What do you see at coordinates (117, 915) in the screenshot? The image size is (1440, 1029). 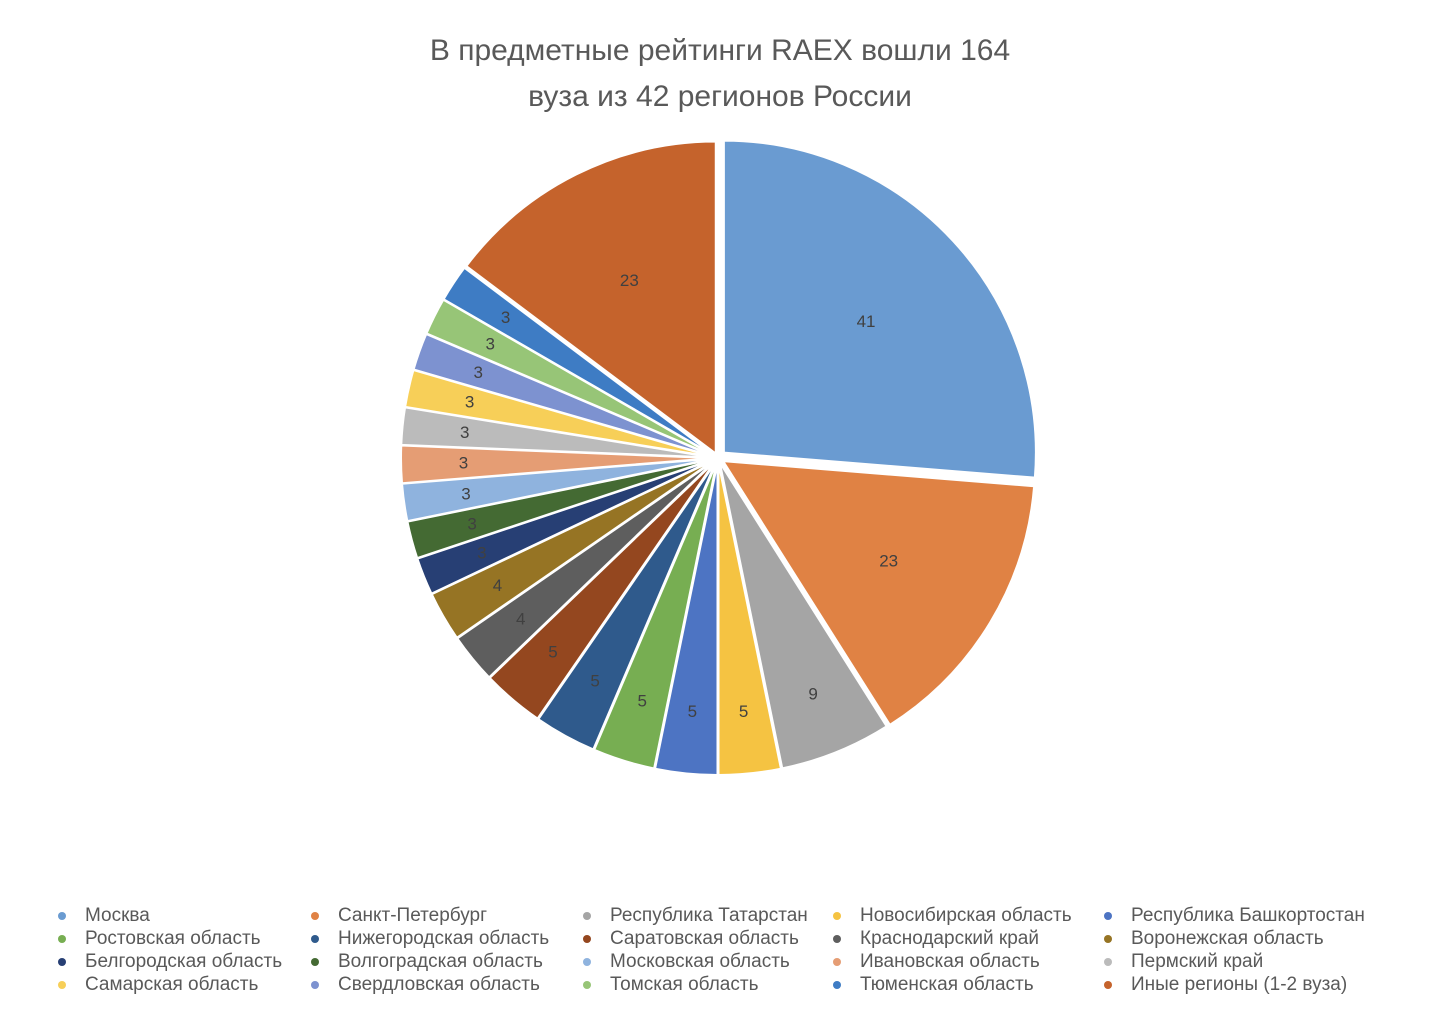 I see `legend-label: Москва` at bounding box center [117, 915].